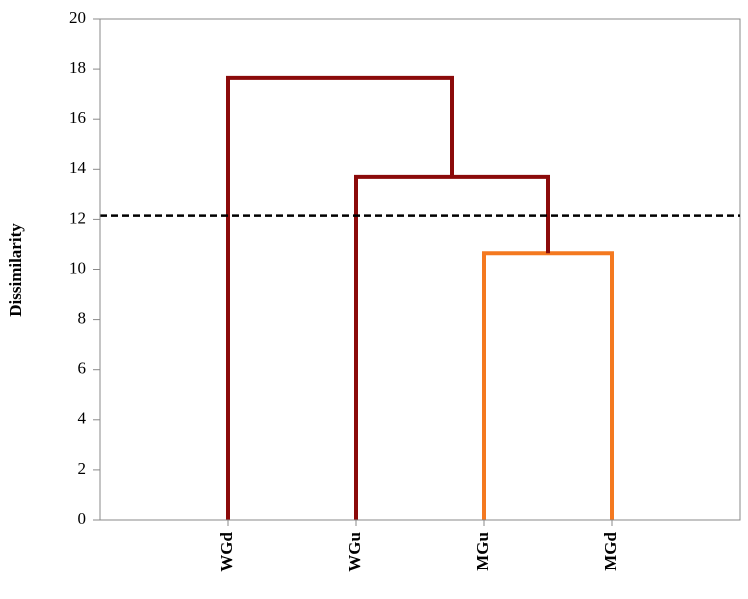  I want to click on leaf-label: MGu, so click(482, 551).